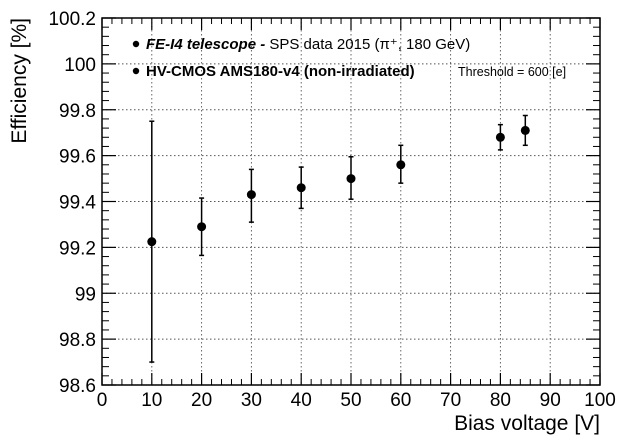 This screenshot has height=439, width=619. I want to click on x-tick-label: 30, so click(251, 400).